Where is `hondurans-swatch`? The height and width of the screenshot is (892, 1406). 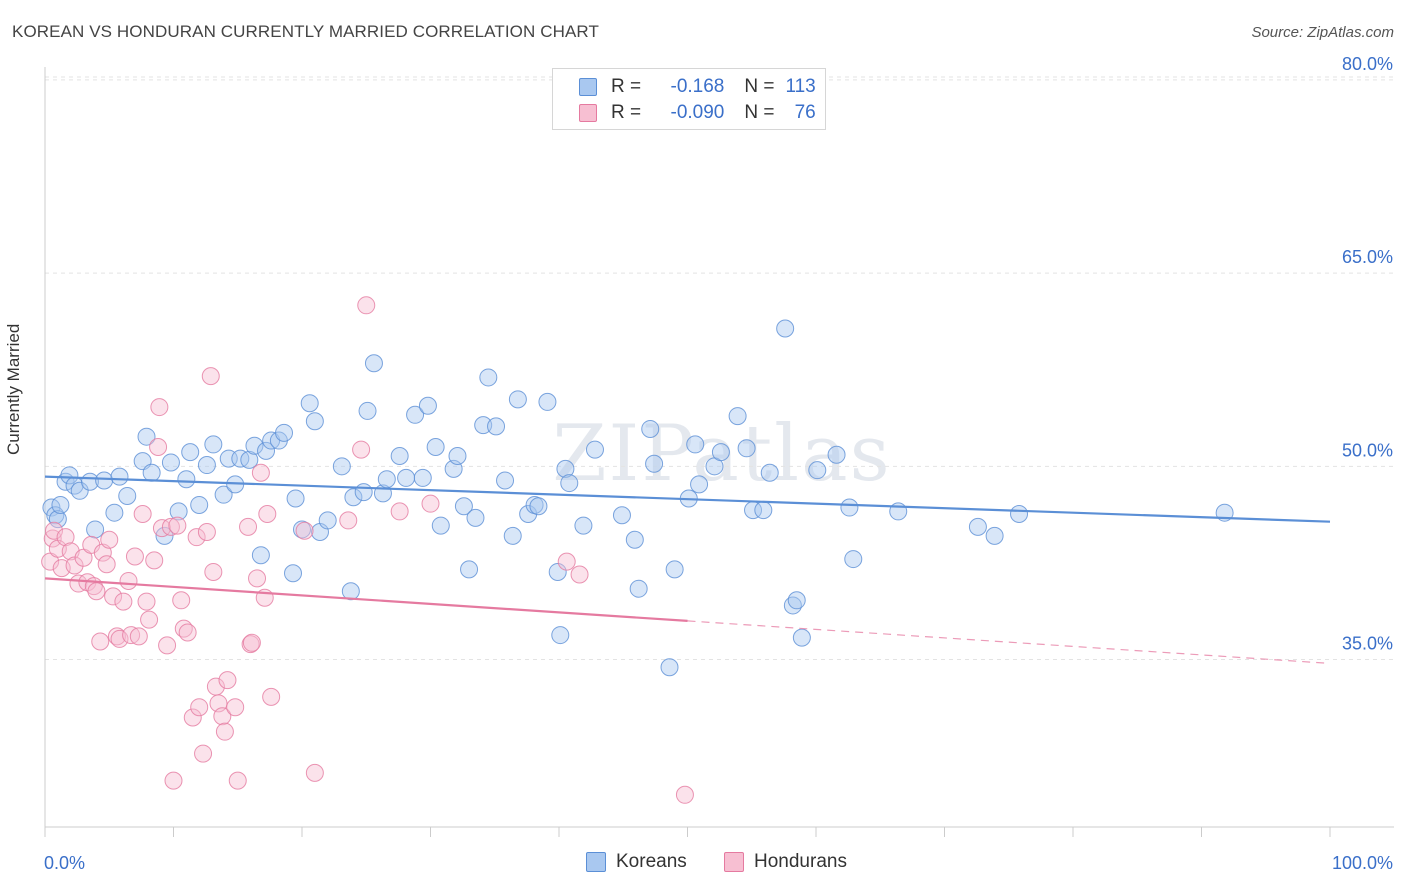
hondurans-swatch is located at coordinates (588, 113).